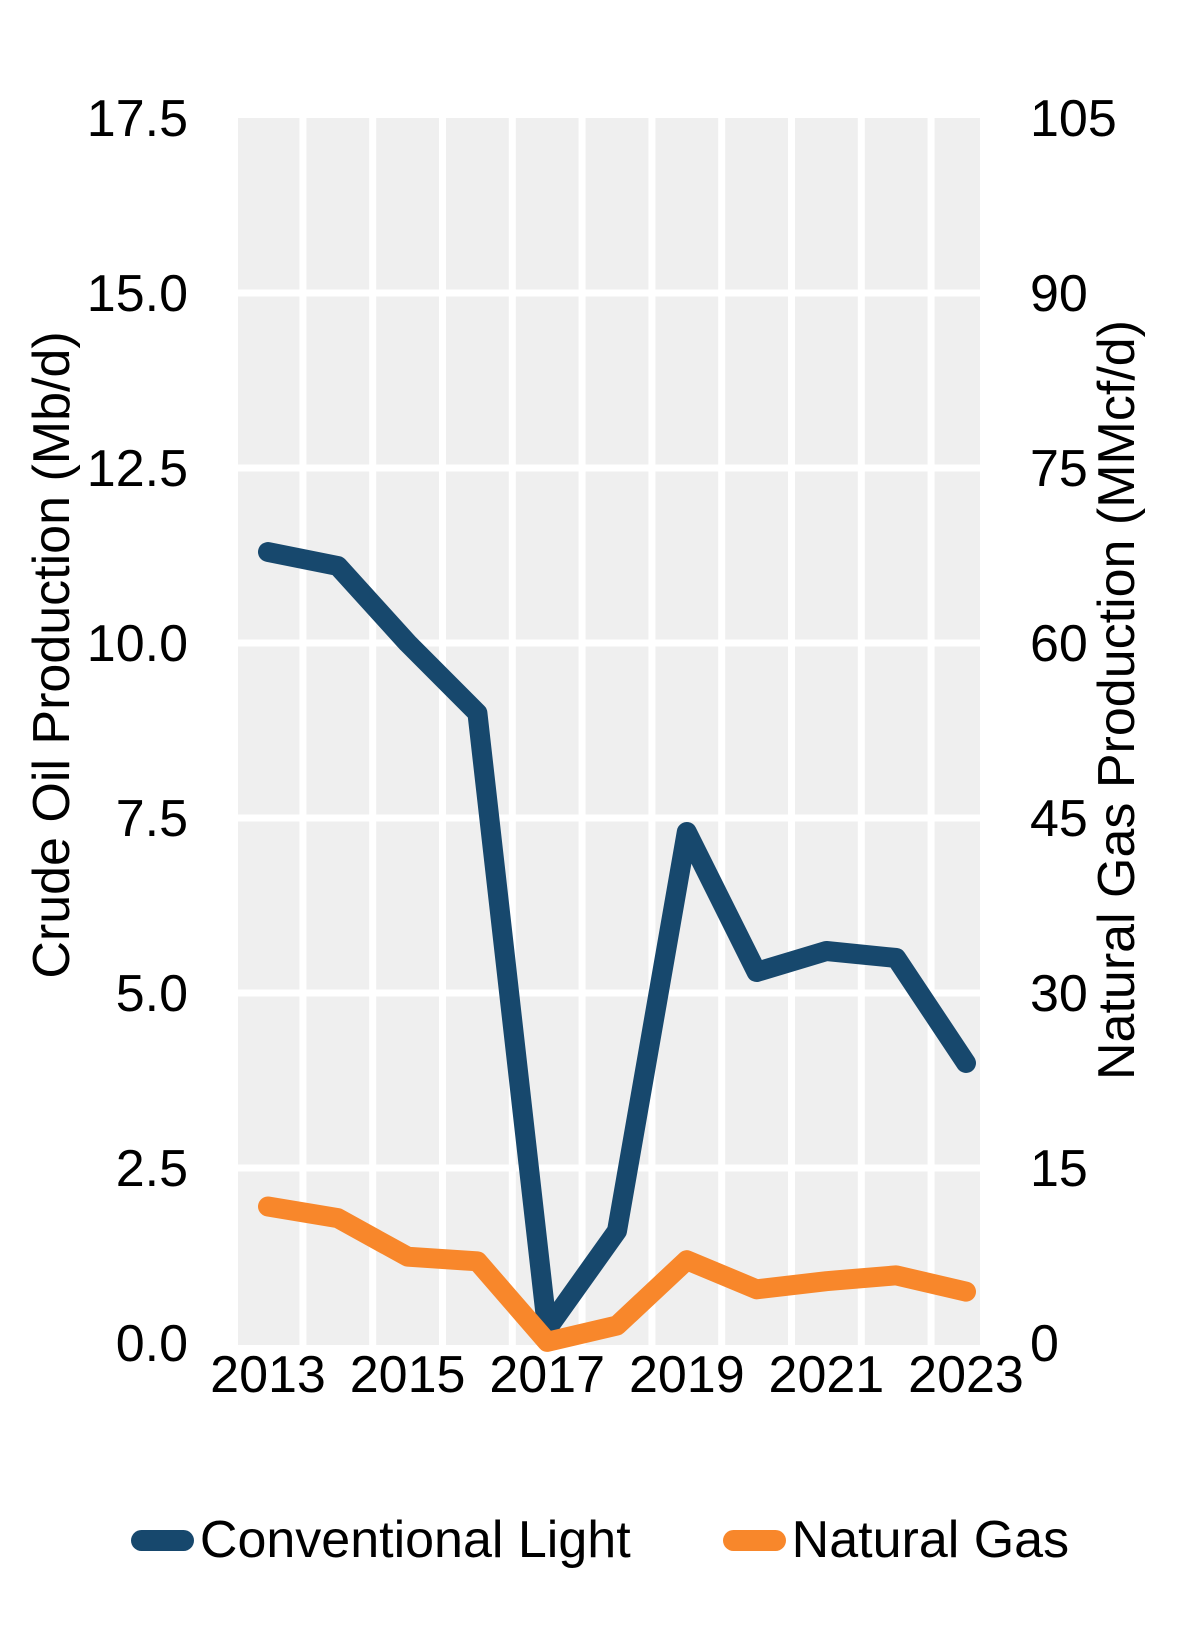 The height and width of the screenshot is (1633, 1200). I want to click on x-axis-tick-label: 2021, so click(827, 1375).